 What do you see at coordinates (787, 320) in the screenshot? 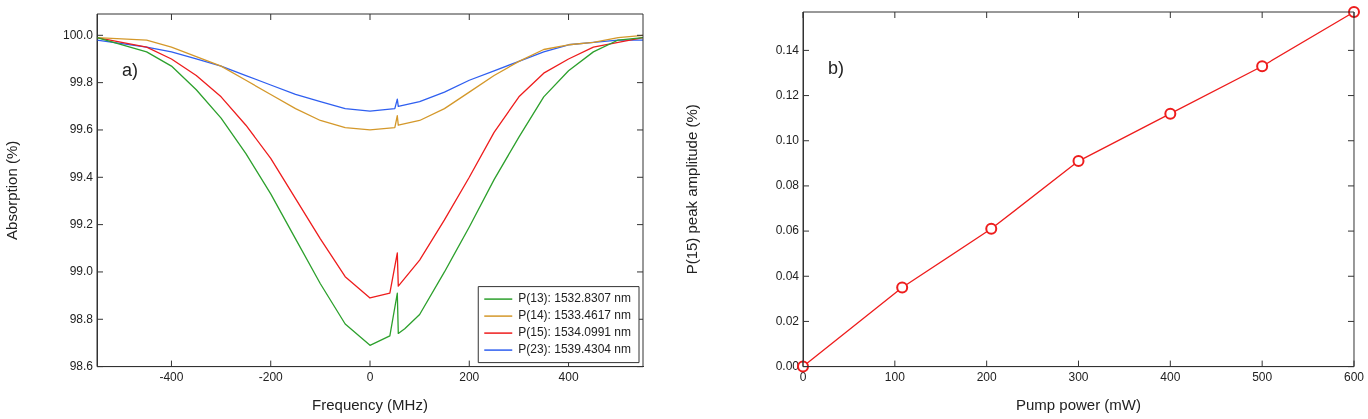
I see `y-tick-label: 0.02` at bounding box center [787, 320].